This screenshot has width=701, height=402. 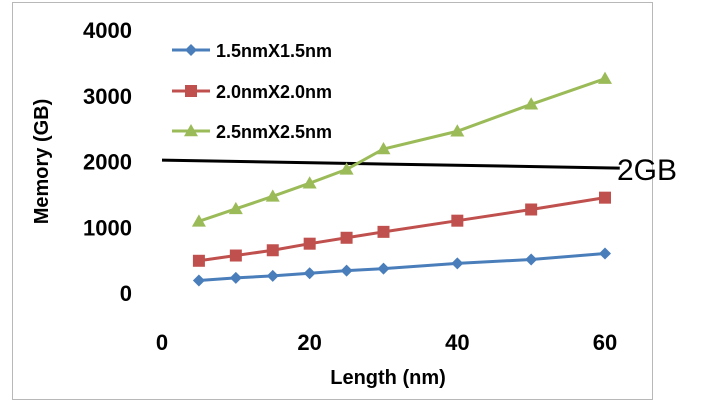 What do you see at coordinates (42, 162) in the screenshot?
I see `y-axis-title: Memory (GB)` at bounding box center [42, 162].